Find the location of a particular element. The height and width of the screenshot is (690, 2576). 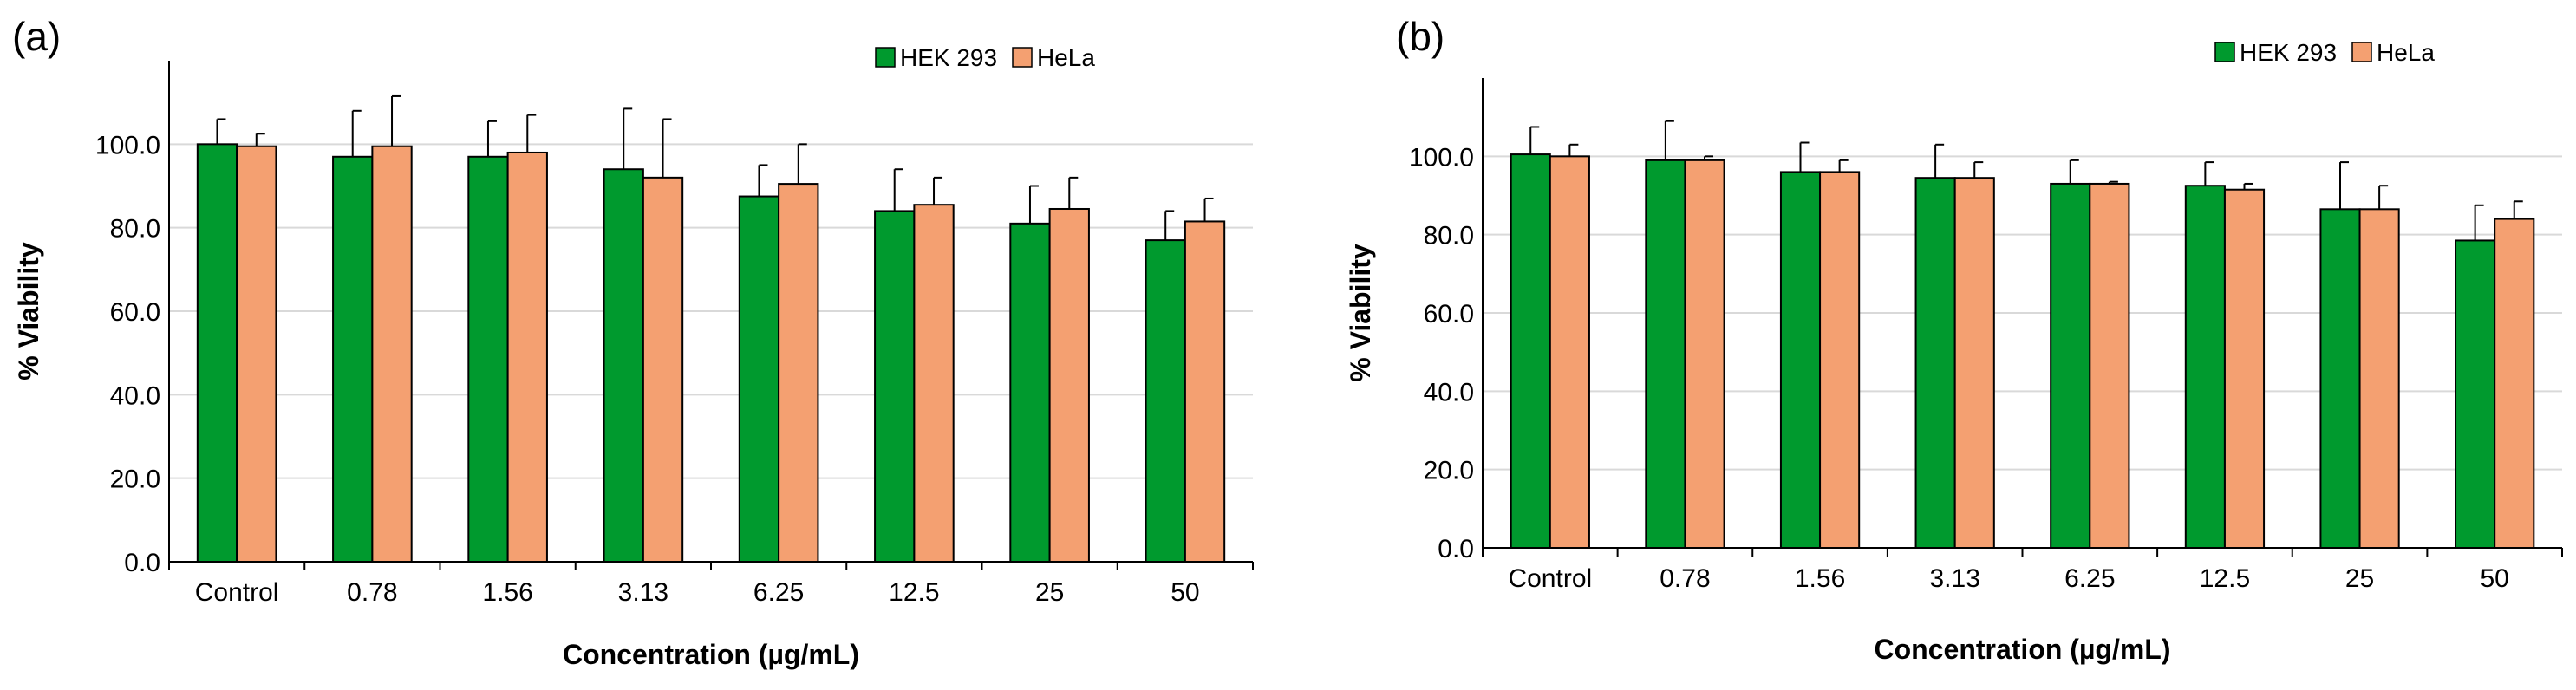

chart1-y-axis-title: % Viability is located at coordinates (29, 311).